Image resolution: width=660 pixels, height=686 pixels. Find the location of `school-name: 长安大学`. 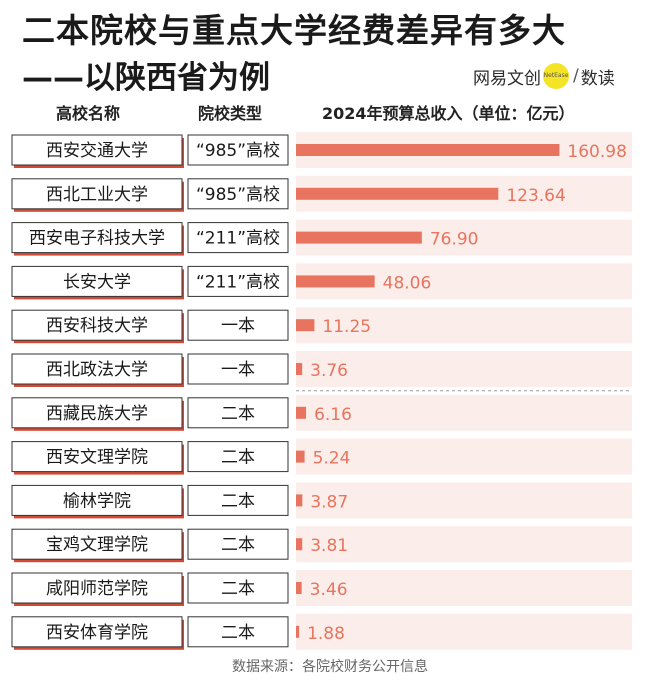

school-name: 长安大学 is located at coordinates (97, 282).